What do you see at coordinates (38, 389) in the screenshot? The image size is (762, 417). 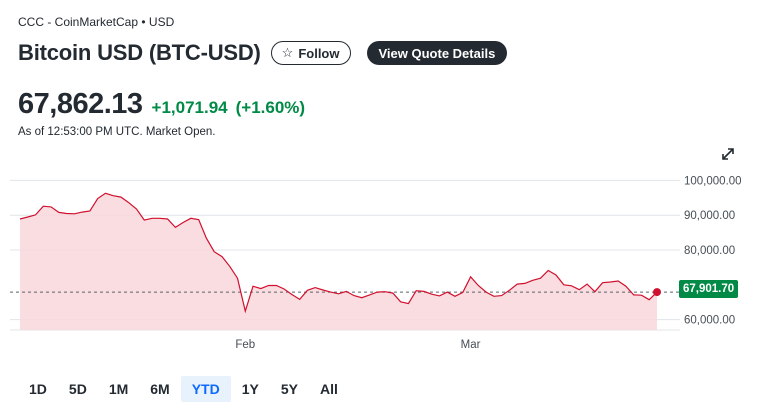 I see `range-button-1d: 1D` at bounding box center [38, 389].